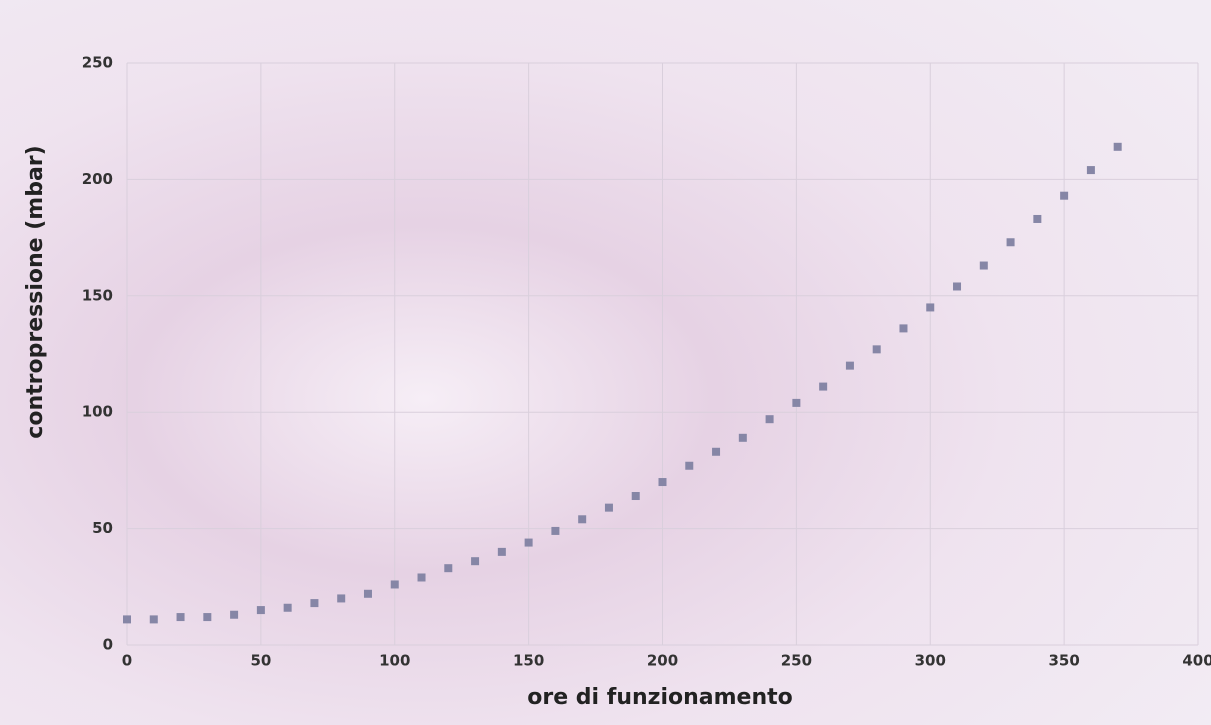 Image resolution: width=1211 pixels, height=725 pixels. Describe the element at coordinates (930, 661) in the screenshot. I see `x-tick-label: 300` at that location.